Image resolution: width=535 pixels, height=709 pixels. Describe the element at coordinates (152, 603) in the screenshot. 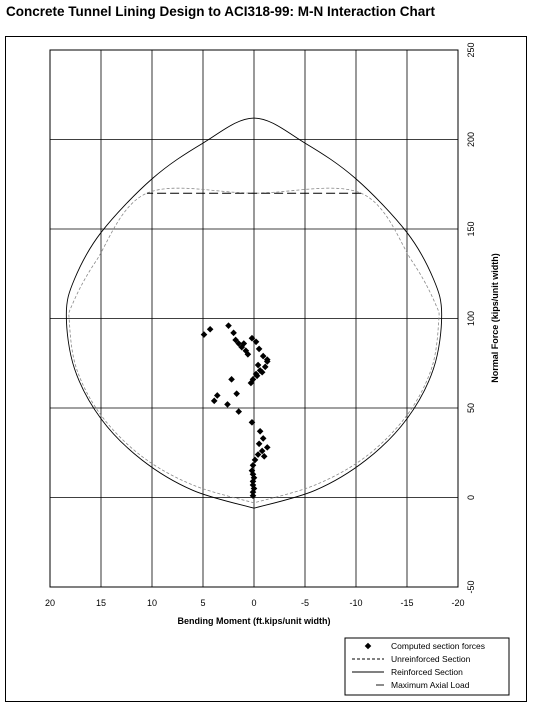

I see `x-tick-label: 10` at that location.